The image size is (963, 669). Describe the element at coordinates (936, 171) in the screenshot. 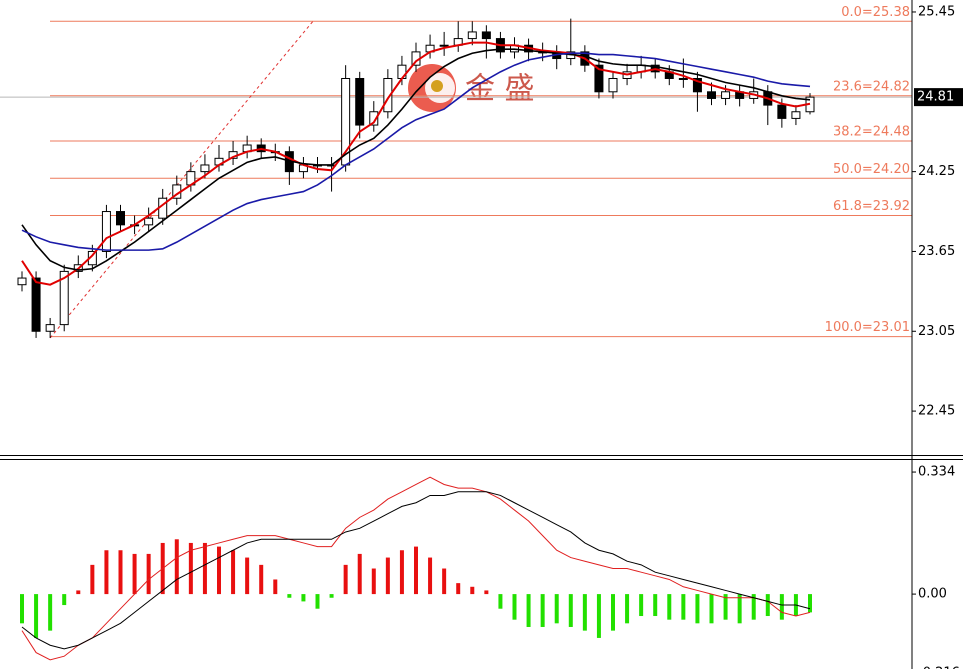

I see `y-tick-label: 24.25` at that location.